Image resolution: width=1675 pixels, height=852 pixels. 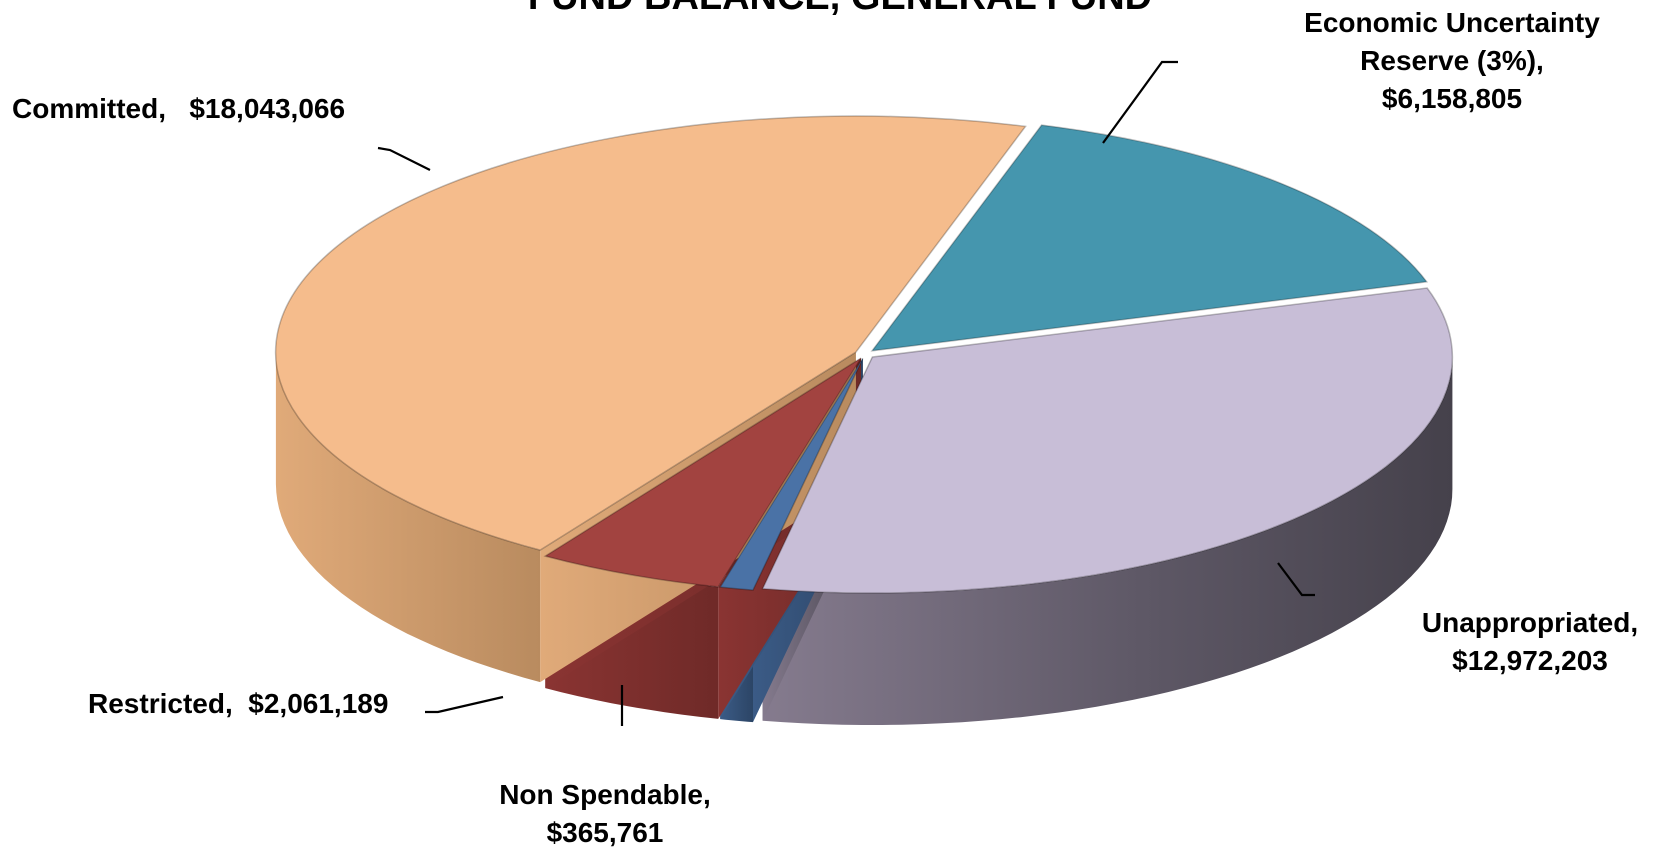 I want to click on data-label-economic-line1: Economic Uncertainty, so click(x=1452, y=22).